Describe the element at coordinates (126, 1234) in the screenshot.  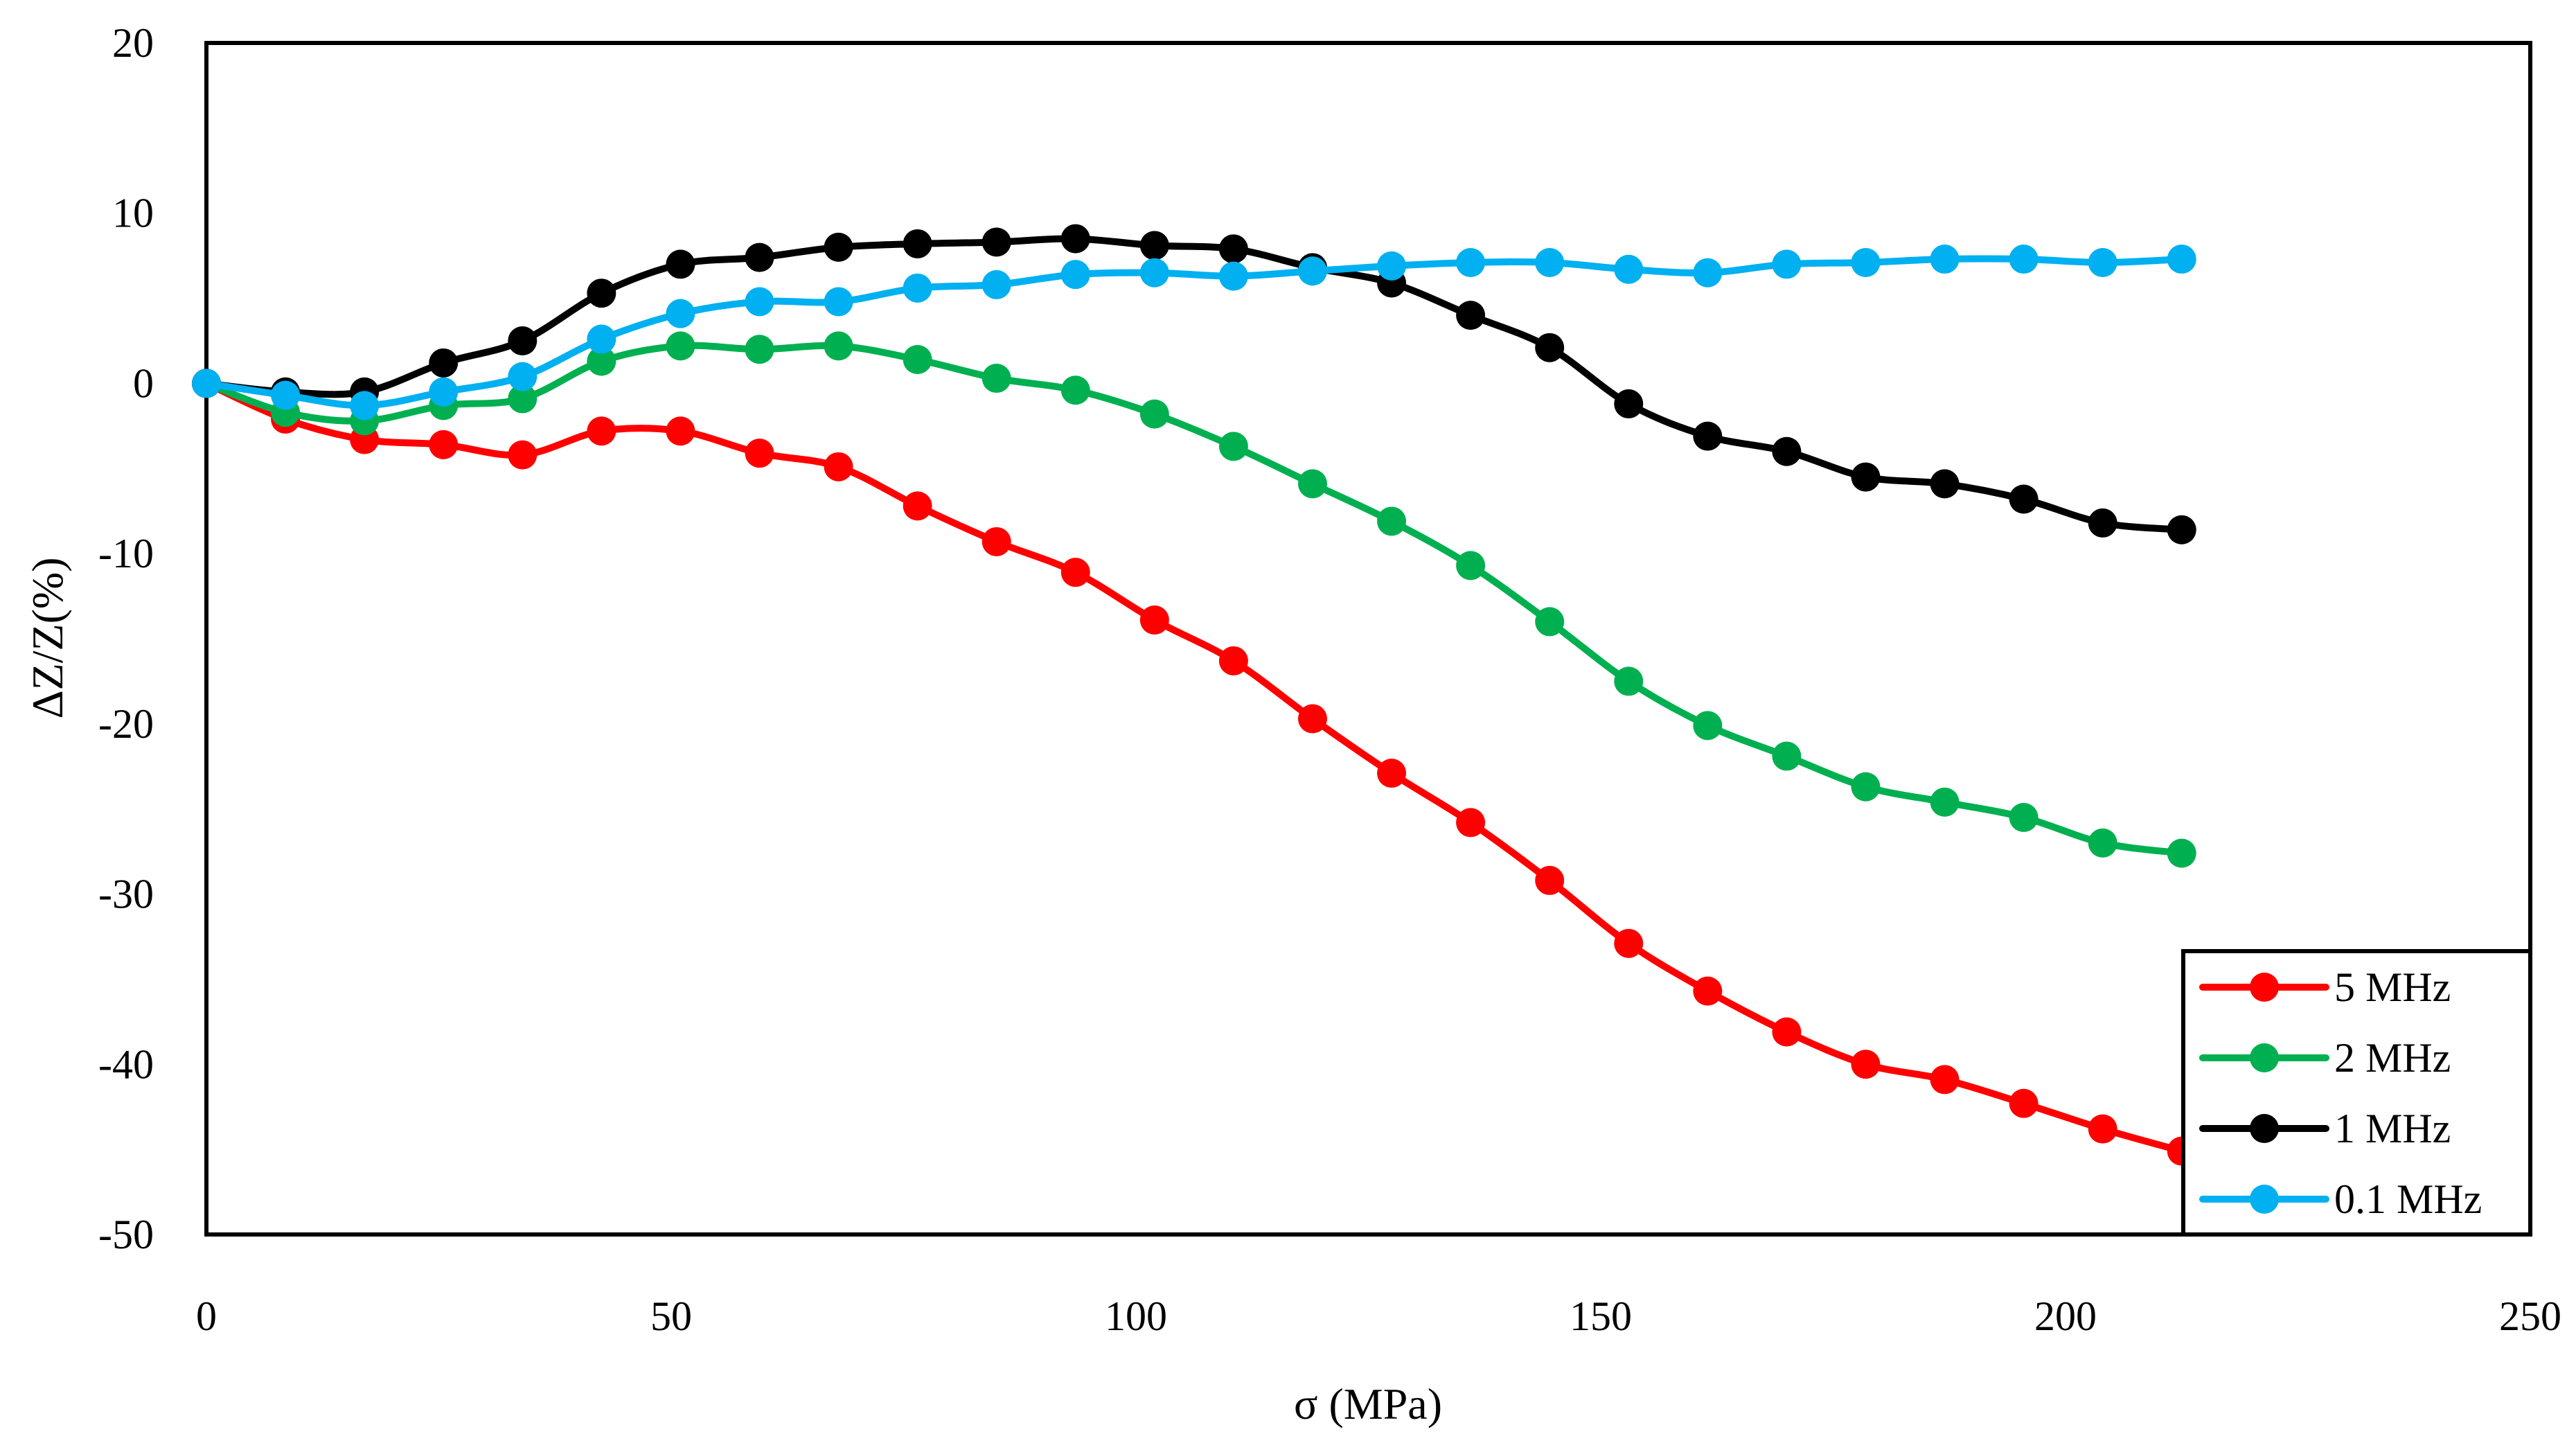
I see `y-tick-label: -50` at that location.